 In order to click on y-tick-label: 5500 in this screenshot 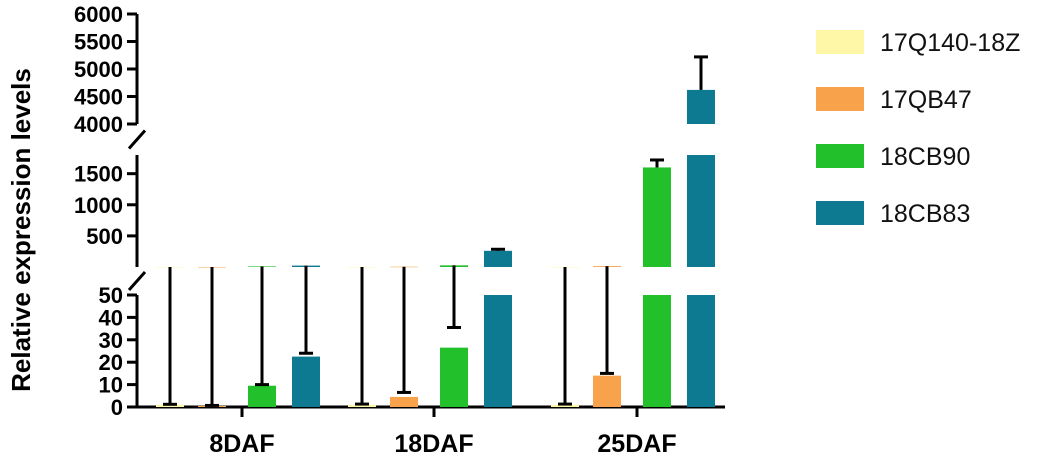, I will do `click(98, 42)`.